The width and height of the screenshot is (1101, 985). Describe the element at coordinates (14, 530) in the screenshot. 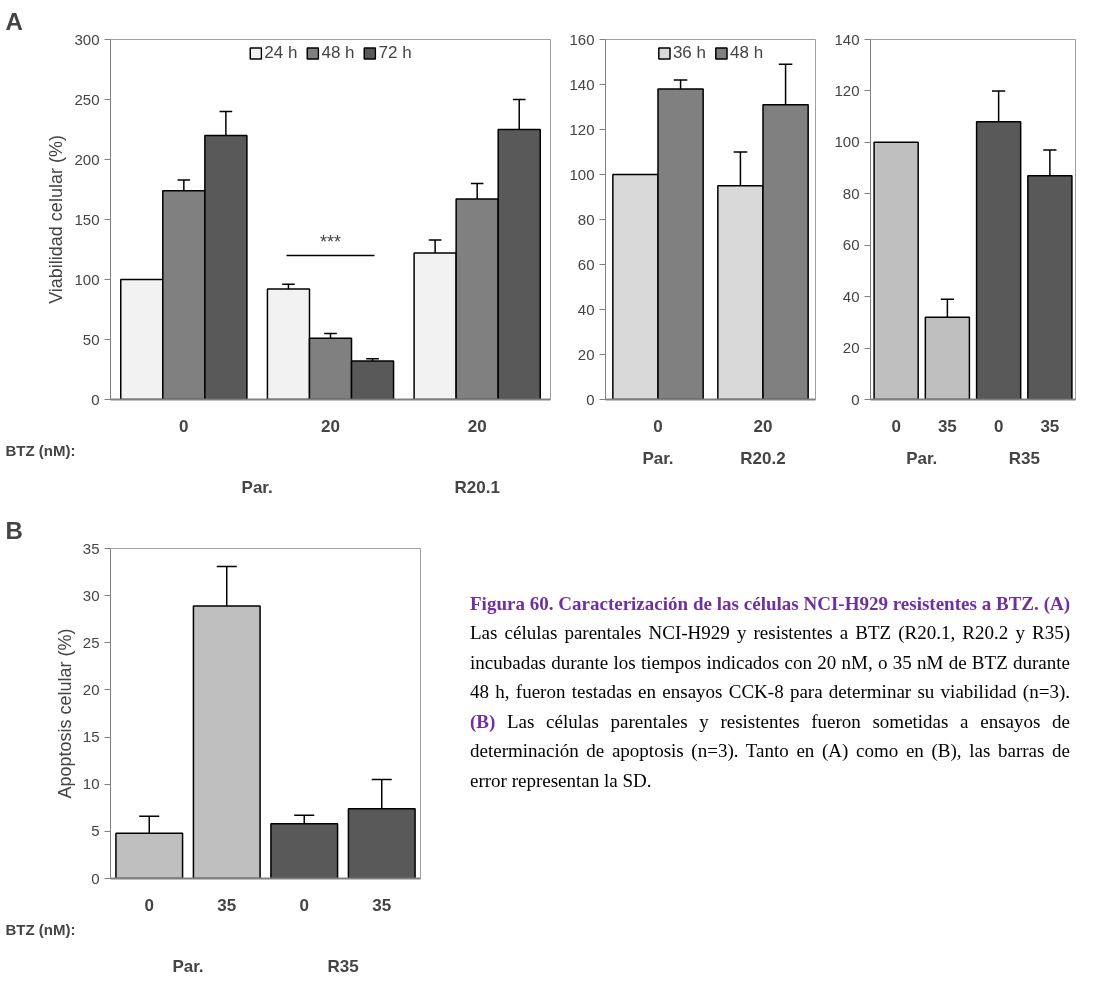

I see `text: B` at that location.